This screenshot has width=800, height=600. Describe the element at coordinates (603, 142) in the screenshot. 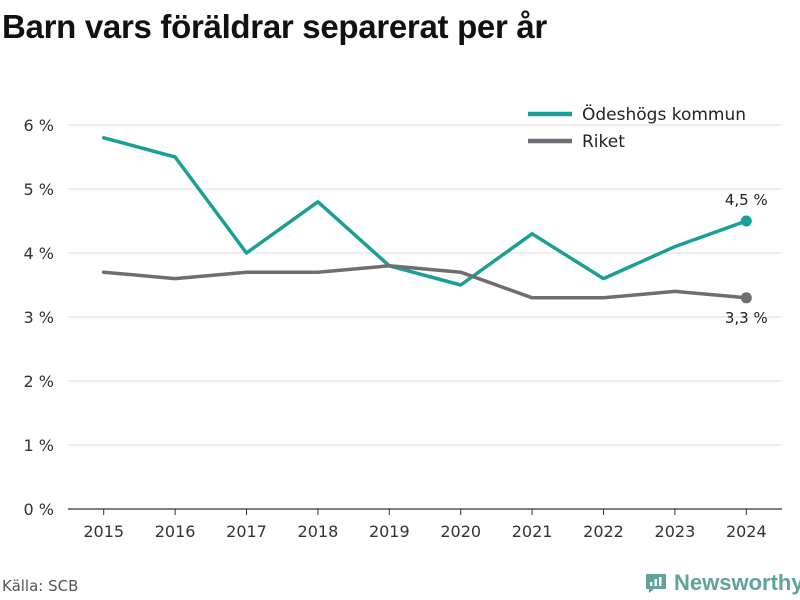

I see `legend-label: Riket` at that location.